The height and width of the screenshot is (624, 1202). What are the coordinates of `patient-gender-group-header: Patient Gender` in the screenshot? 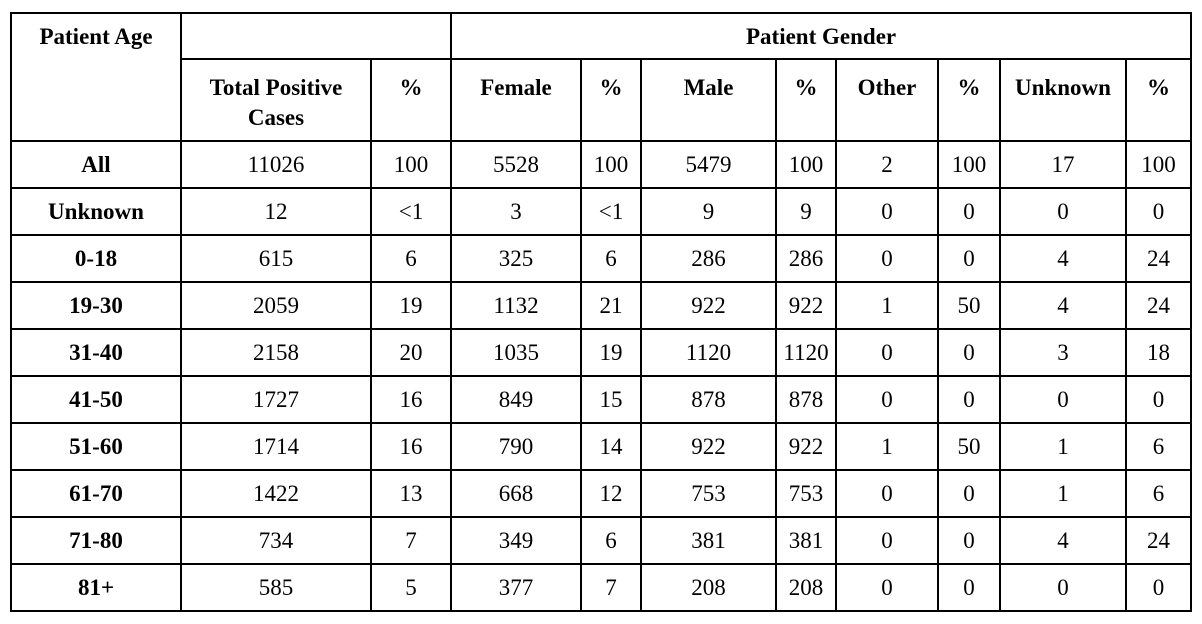 It's located at (821, 36).